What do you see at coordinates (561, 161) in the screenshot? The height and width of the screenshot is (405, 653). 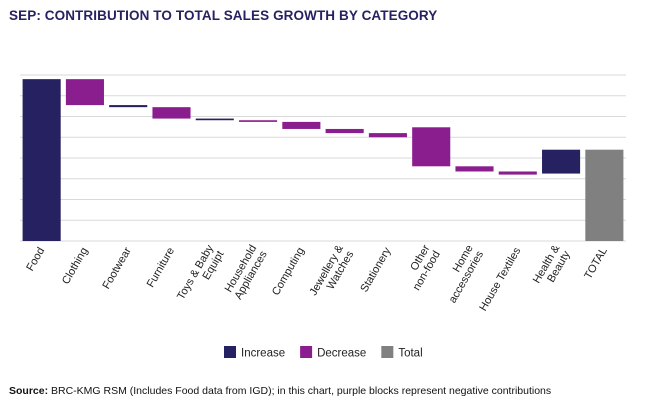 I see `bar-health-beauty` at bounding box center [561, 161].